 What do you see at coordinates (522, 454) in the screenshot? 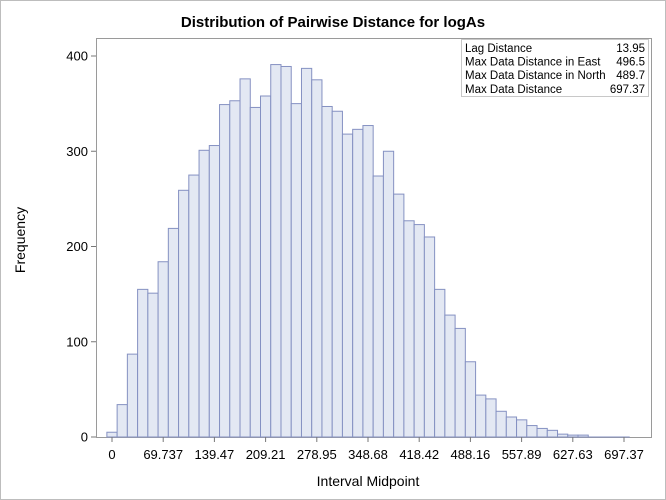
I see `x-tick-label: 557.89` at bounding box center [522, 454].